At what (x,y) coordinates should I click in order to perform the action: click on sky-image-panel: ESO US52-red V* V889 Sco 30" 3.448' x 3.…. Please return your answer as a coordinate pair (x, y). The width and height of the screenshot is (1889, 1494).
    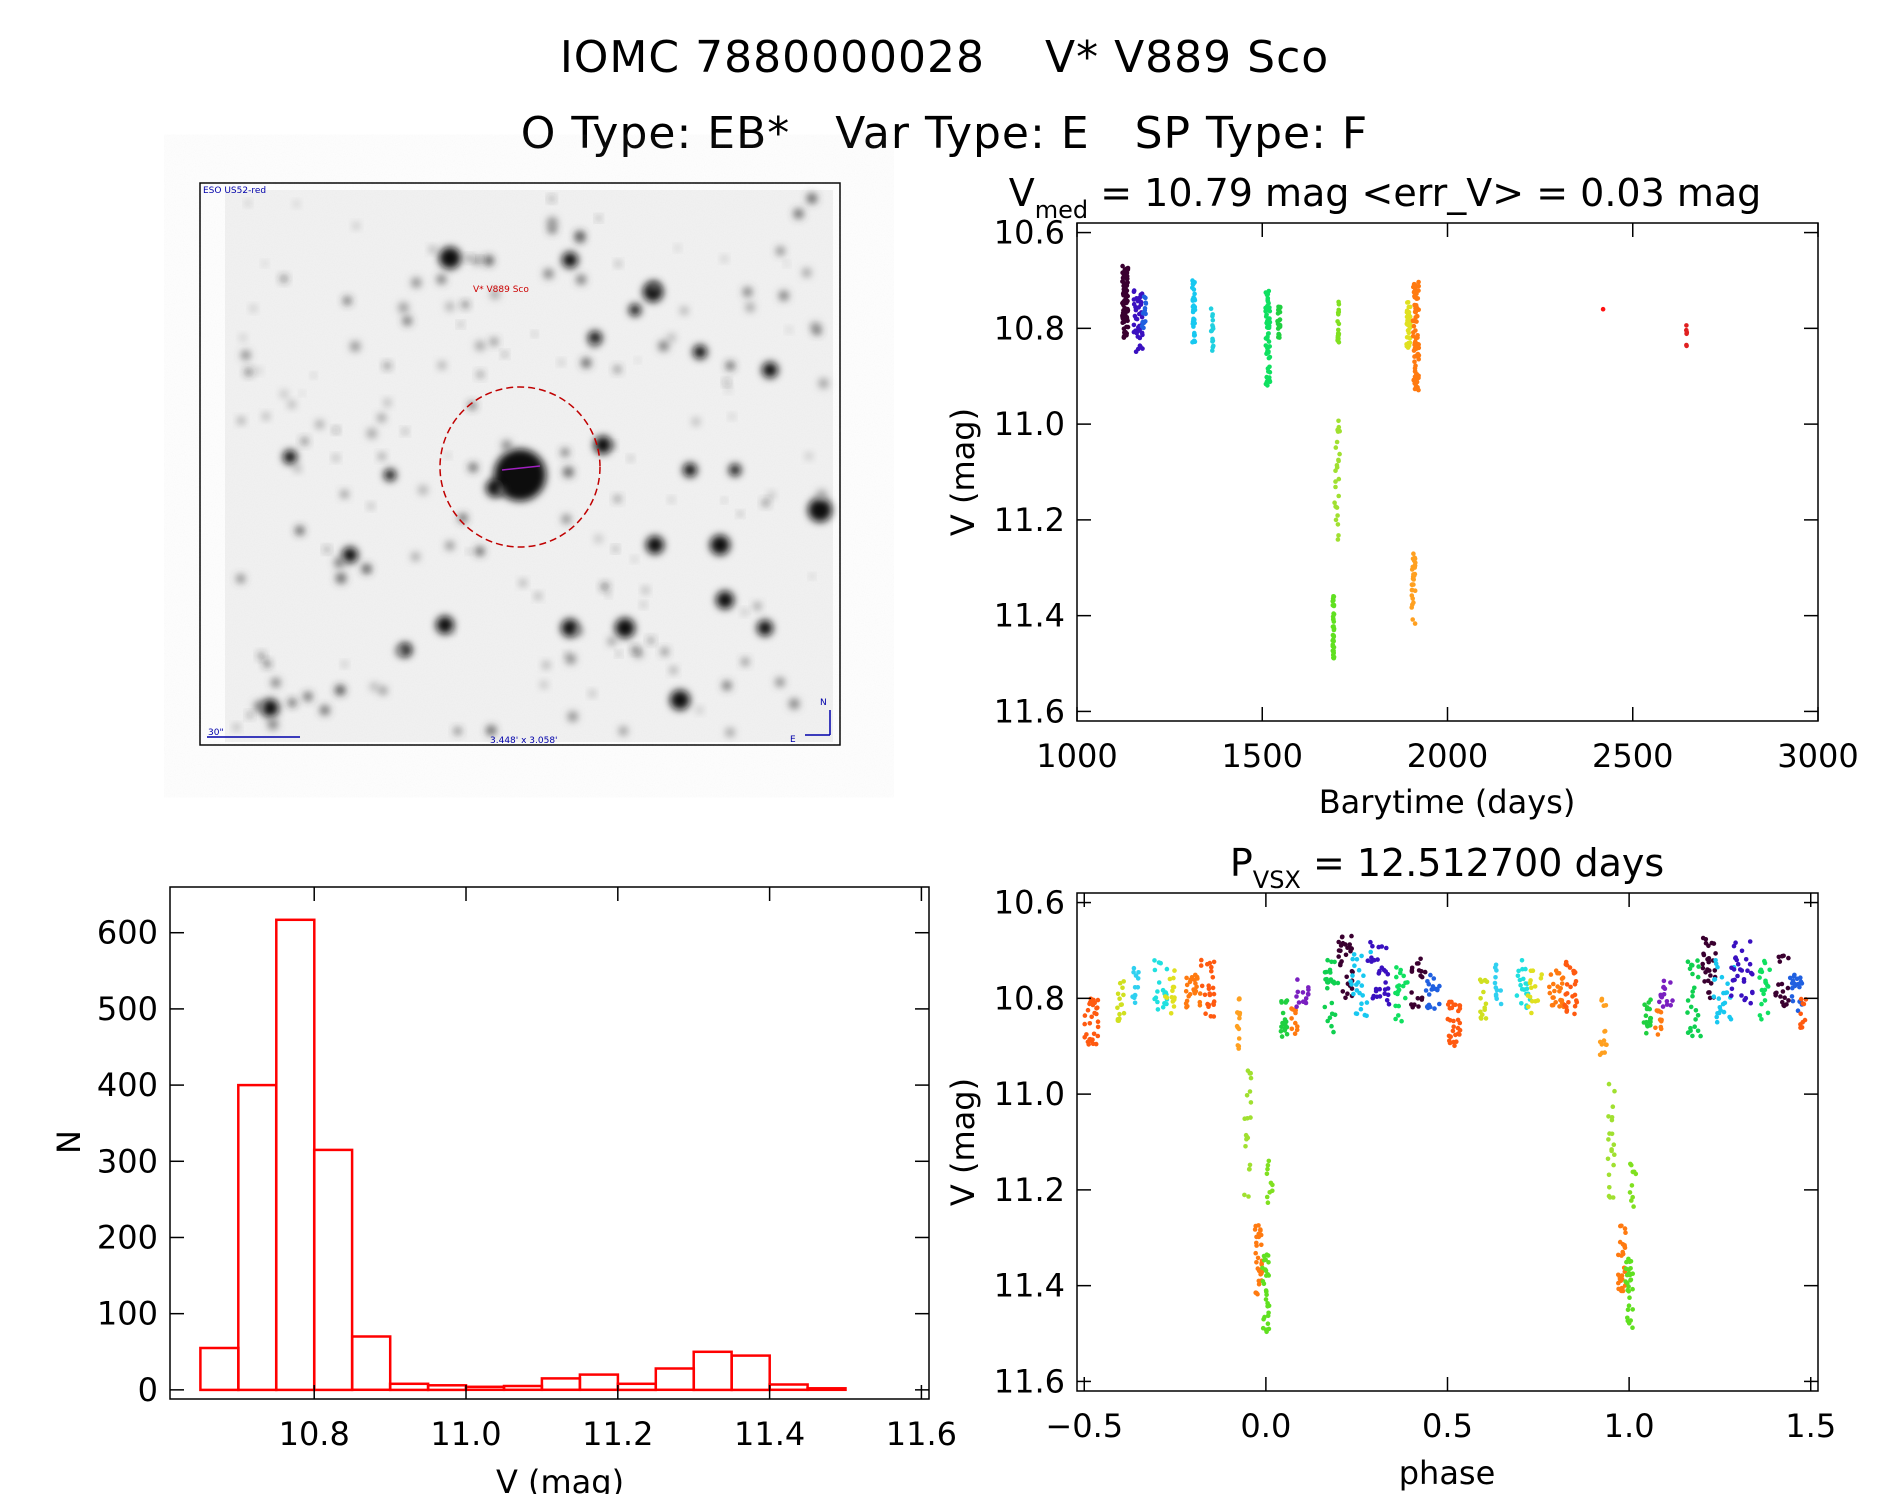
    Looking at the image, I should click on (520, 464).